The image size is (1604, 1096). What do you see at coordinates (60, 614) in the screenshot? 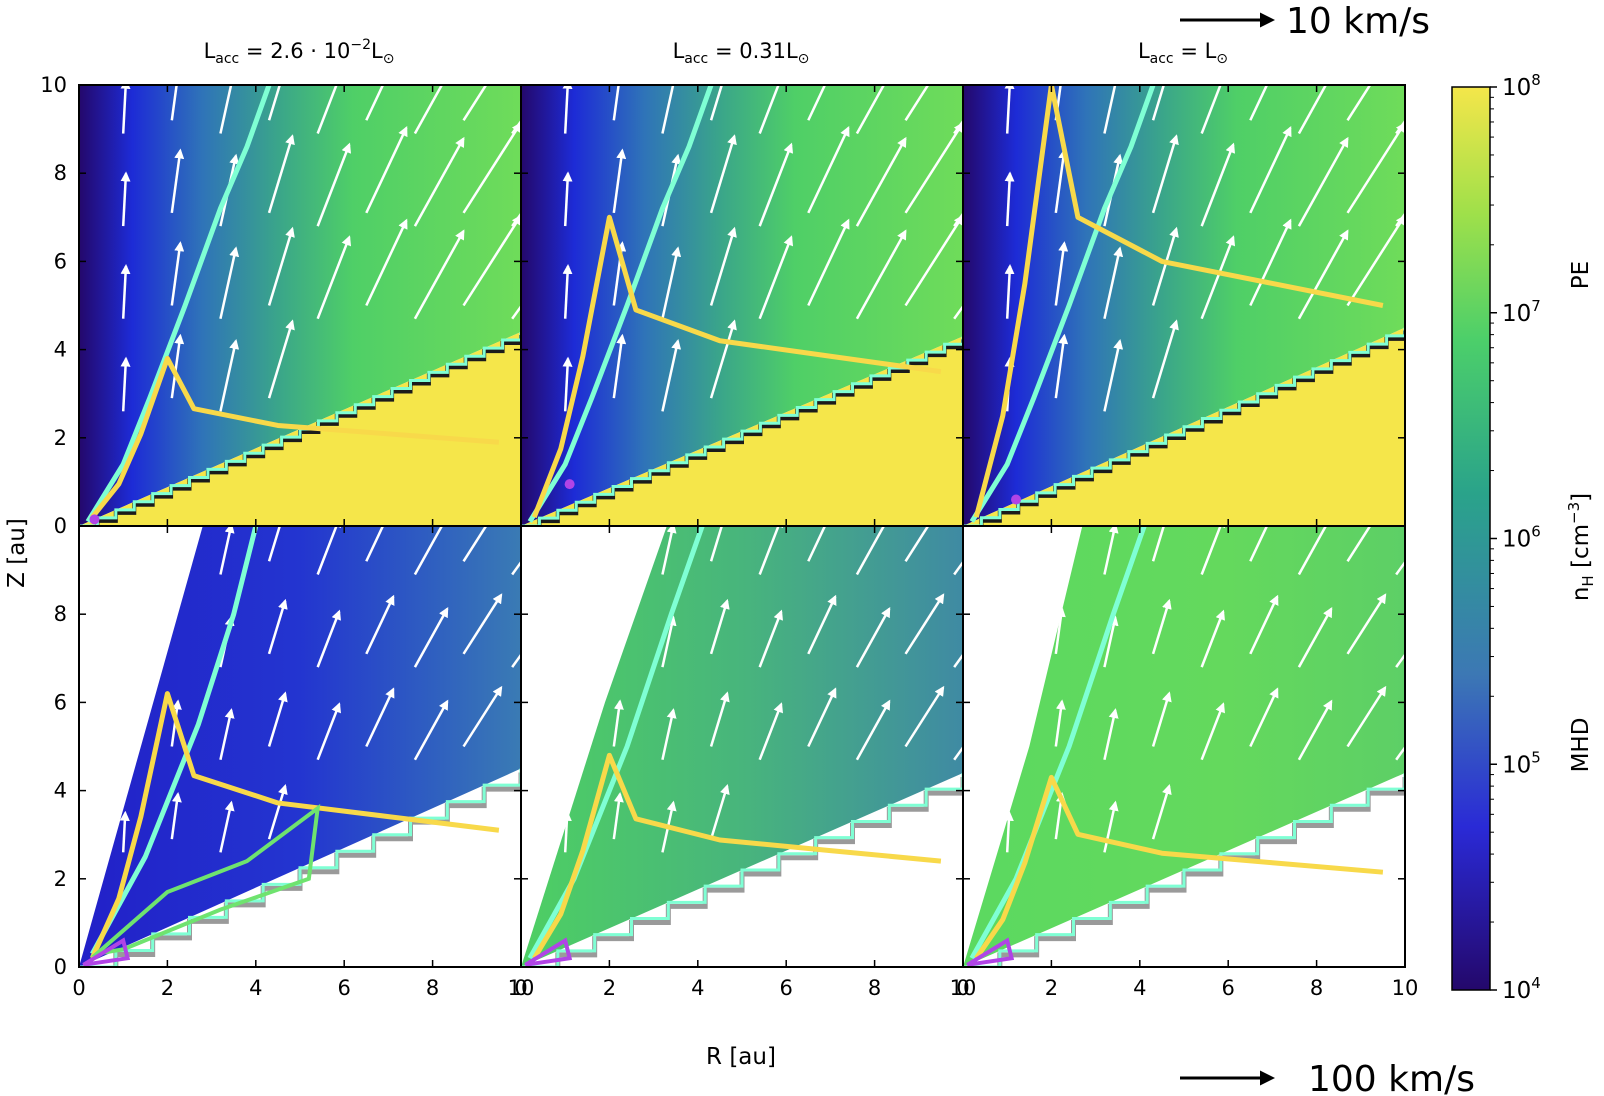
I see `y-tick-label: 8` at bounding box center [60, 614].